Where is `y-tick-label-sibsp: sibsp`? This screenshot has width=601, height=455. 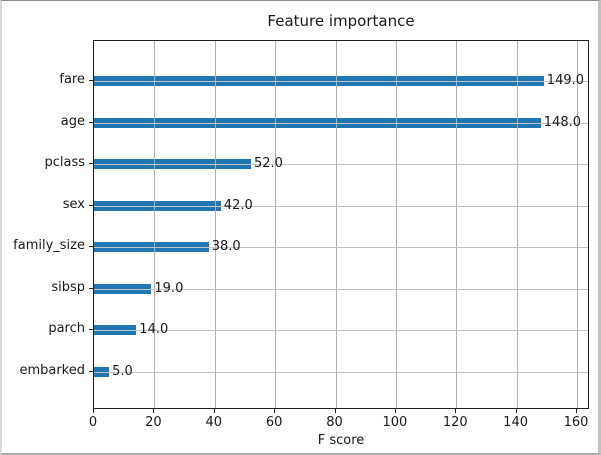 y-tick-label-sibsp: sibsp is located at coordinates (68, 287).